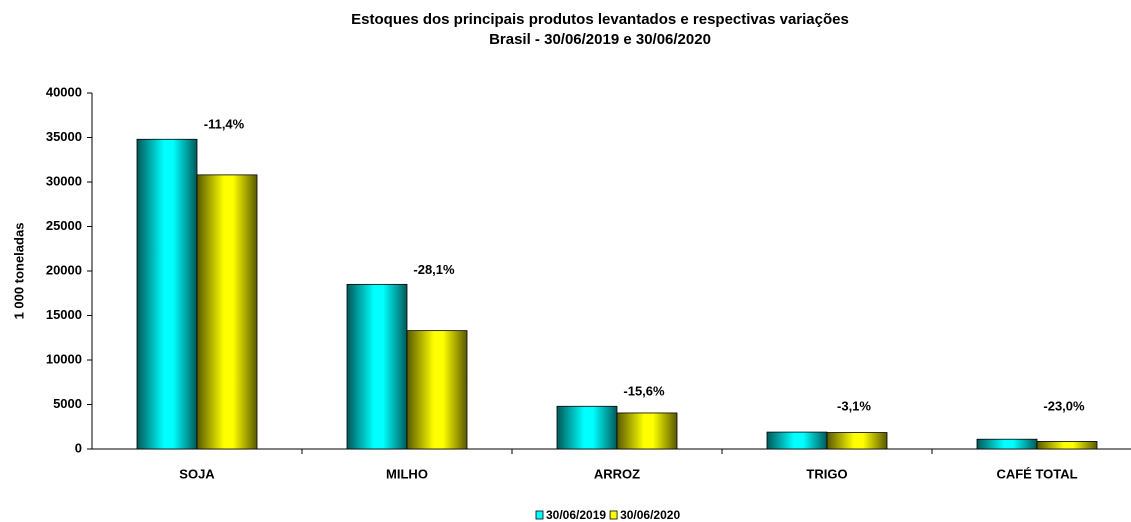  What do you see at coordinates (434, 269) in the screenshot?
I see `annotation: -28,1%` at bounding box center [434, 269].